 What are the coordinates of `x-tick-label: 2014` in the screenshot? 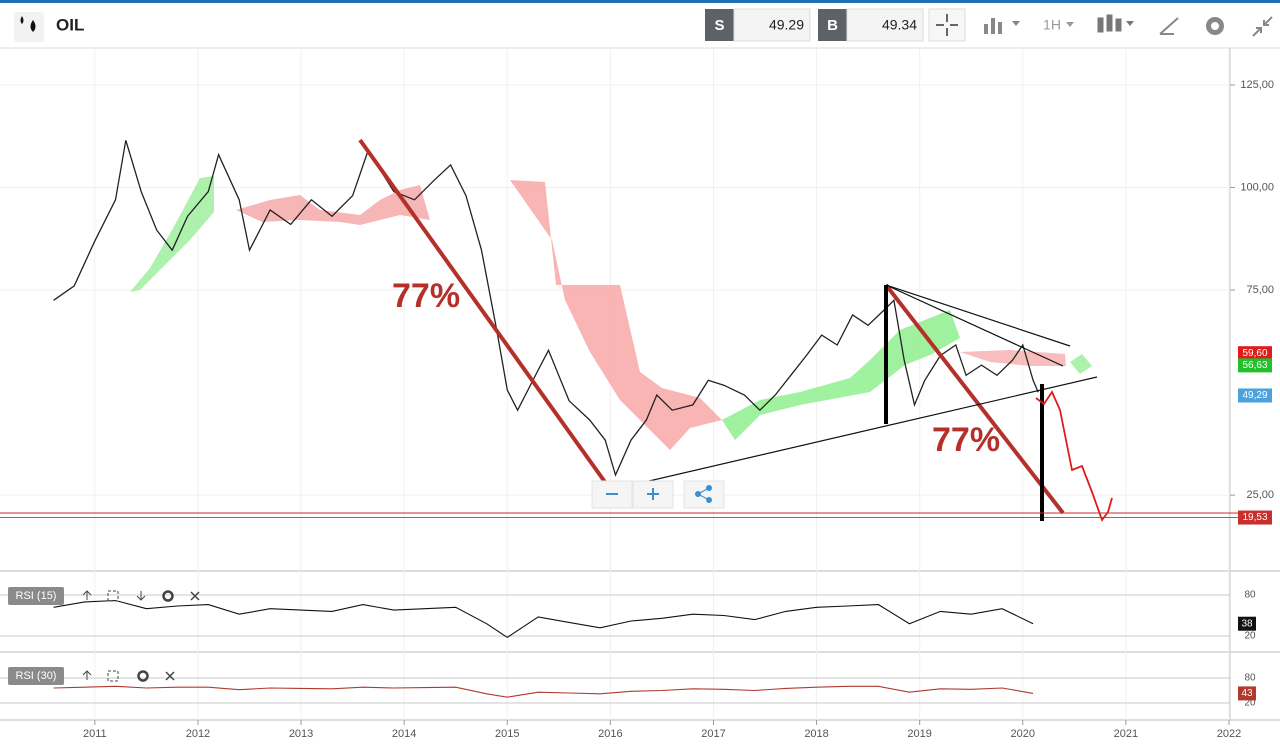 It's located at (404, 734).